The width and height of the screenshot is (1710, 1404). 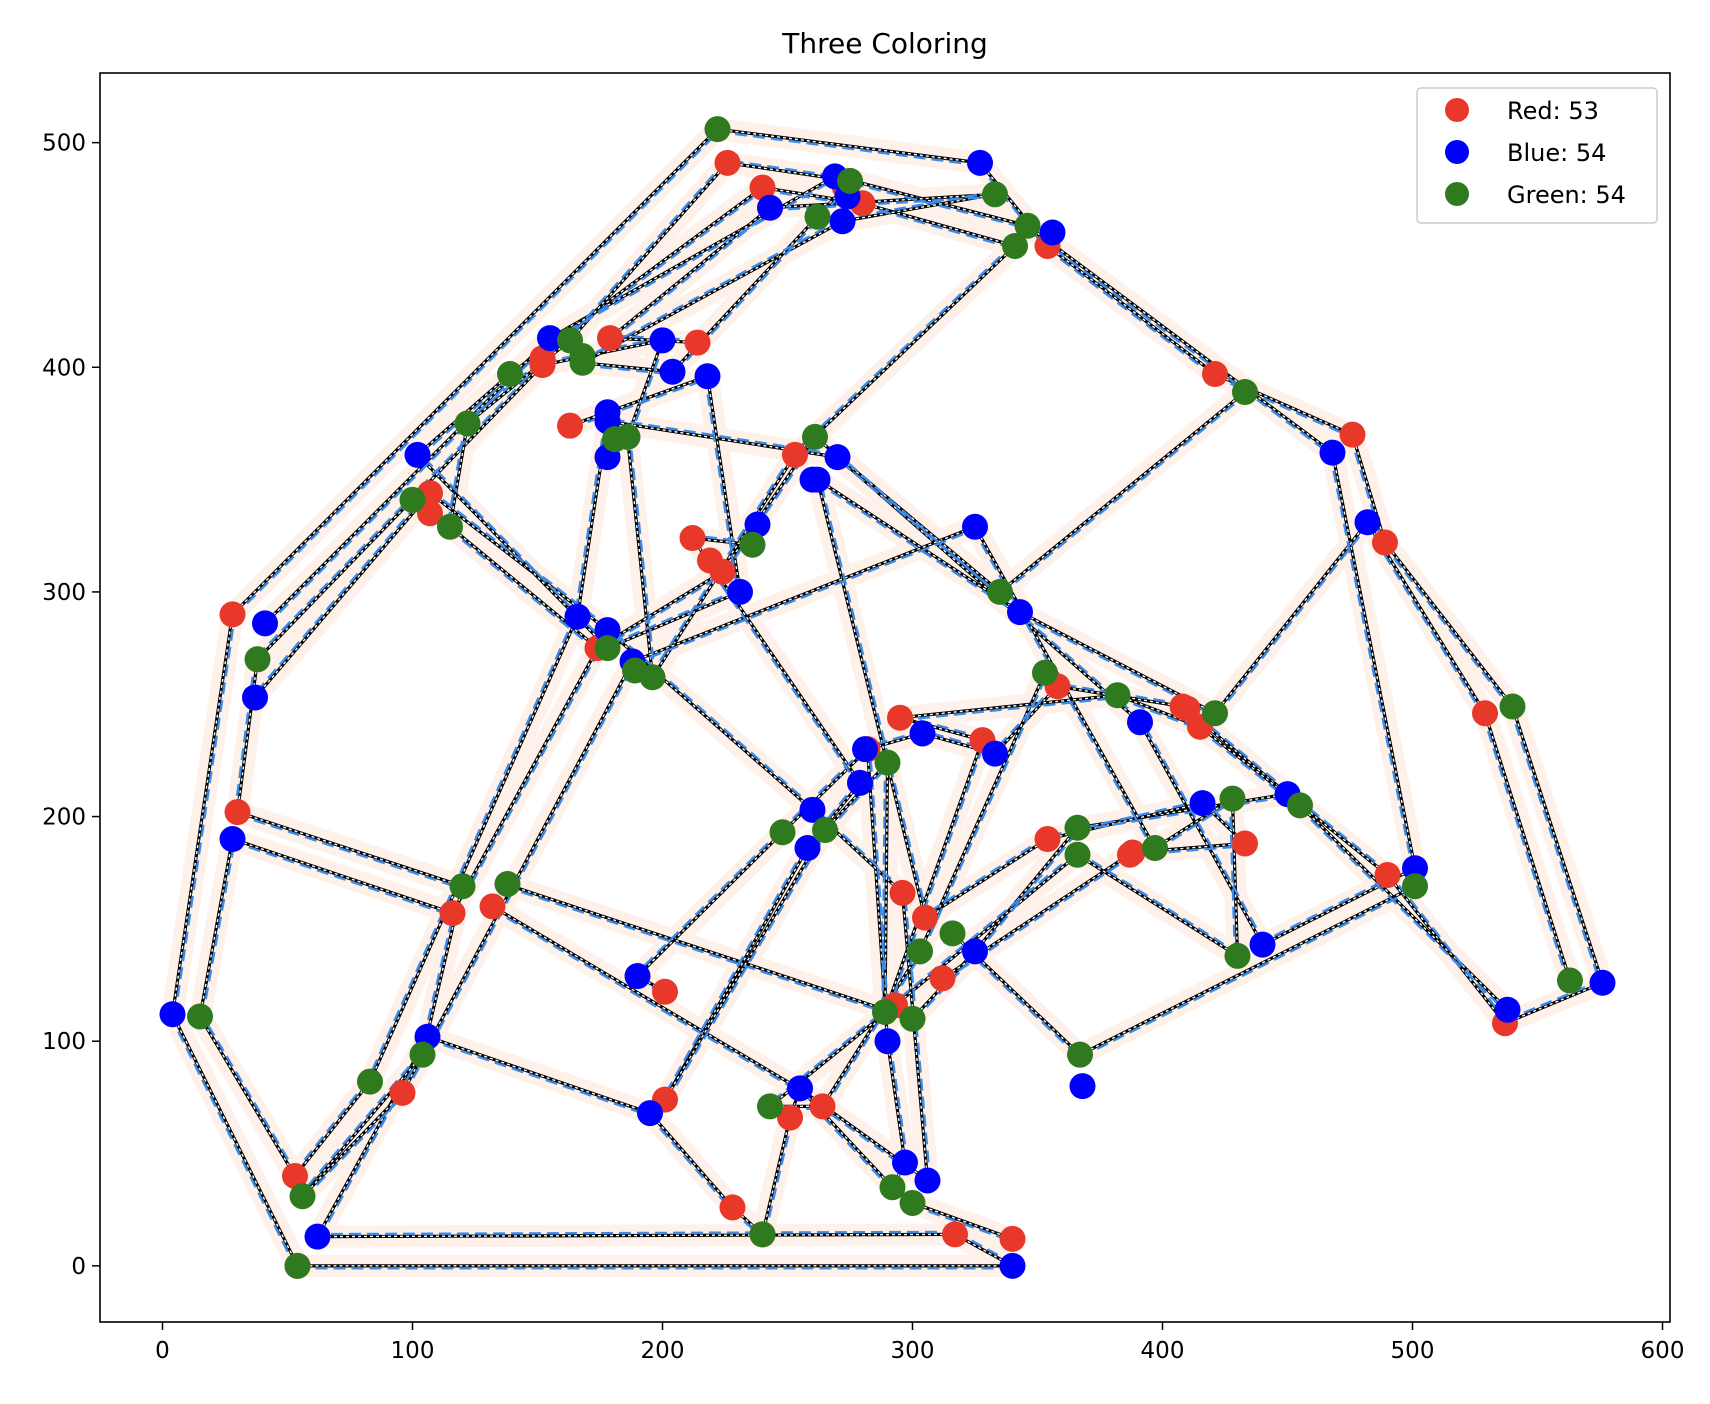 What do you see at coordinates (1163, 1351) in the screenshot?
I see `x-tick-label: 400` at bounding box center [1163, 1351].